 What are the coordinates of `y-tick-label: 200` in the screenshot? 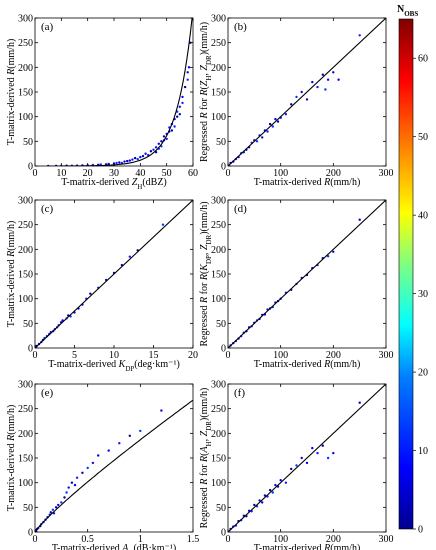 It's located at (25, 68).